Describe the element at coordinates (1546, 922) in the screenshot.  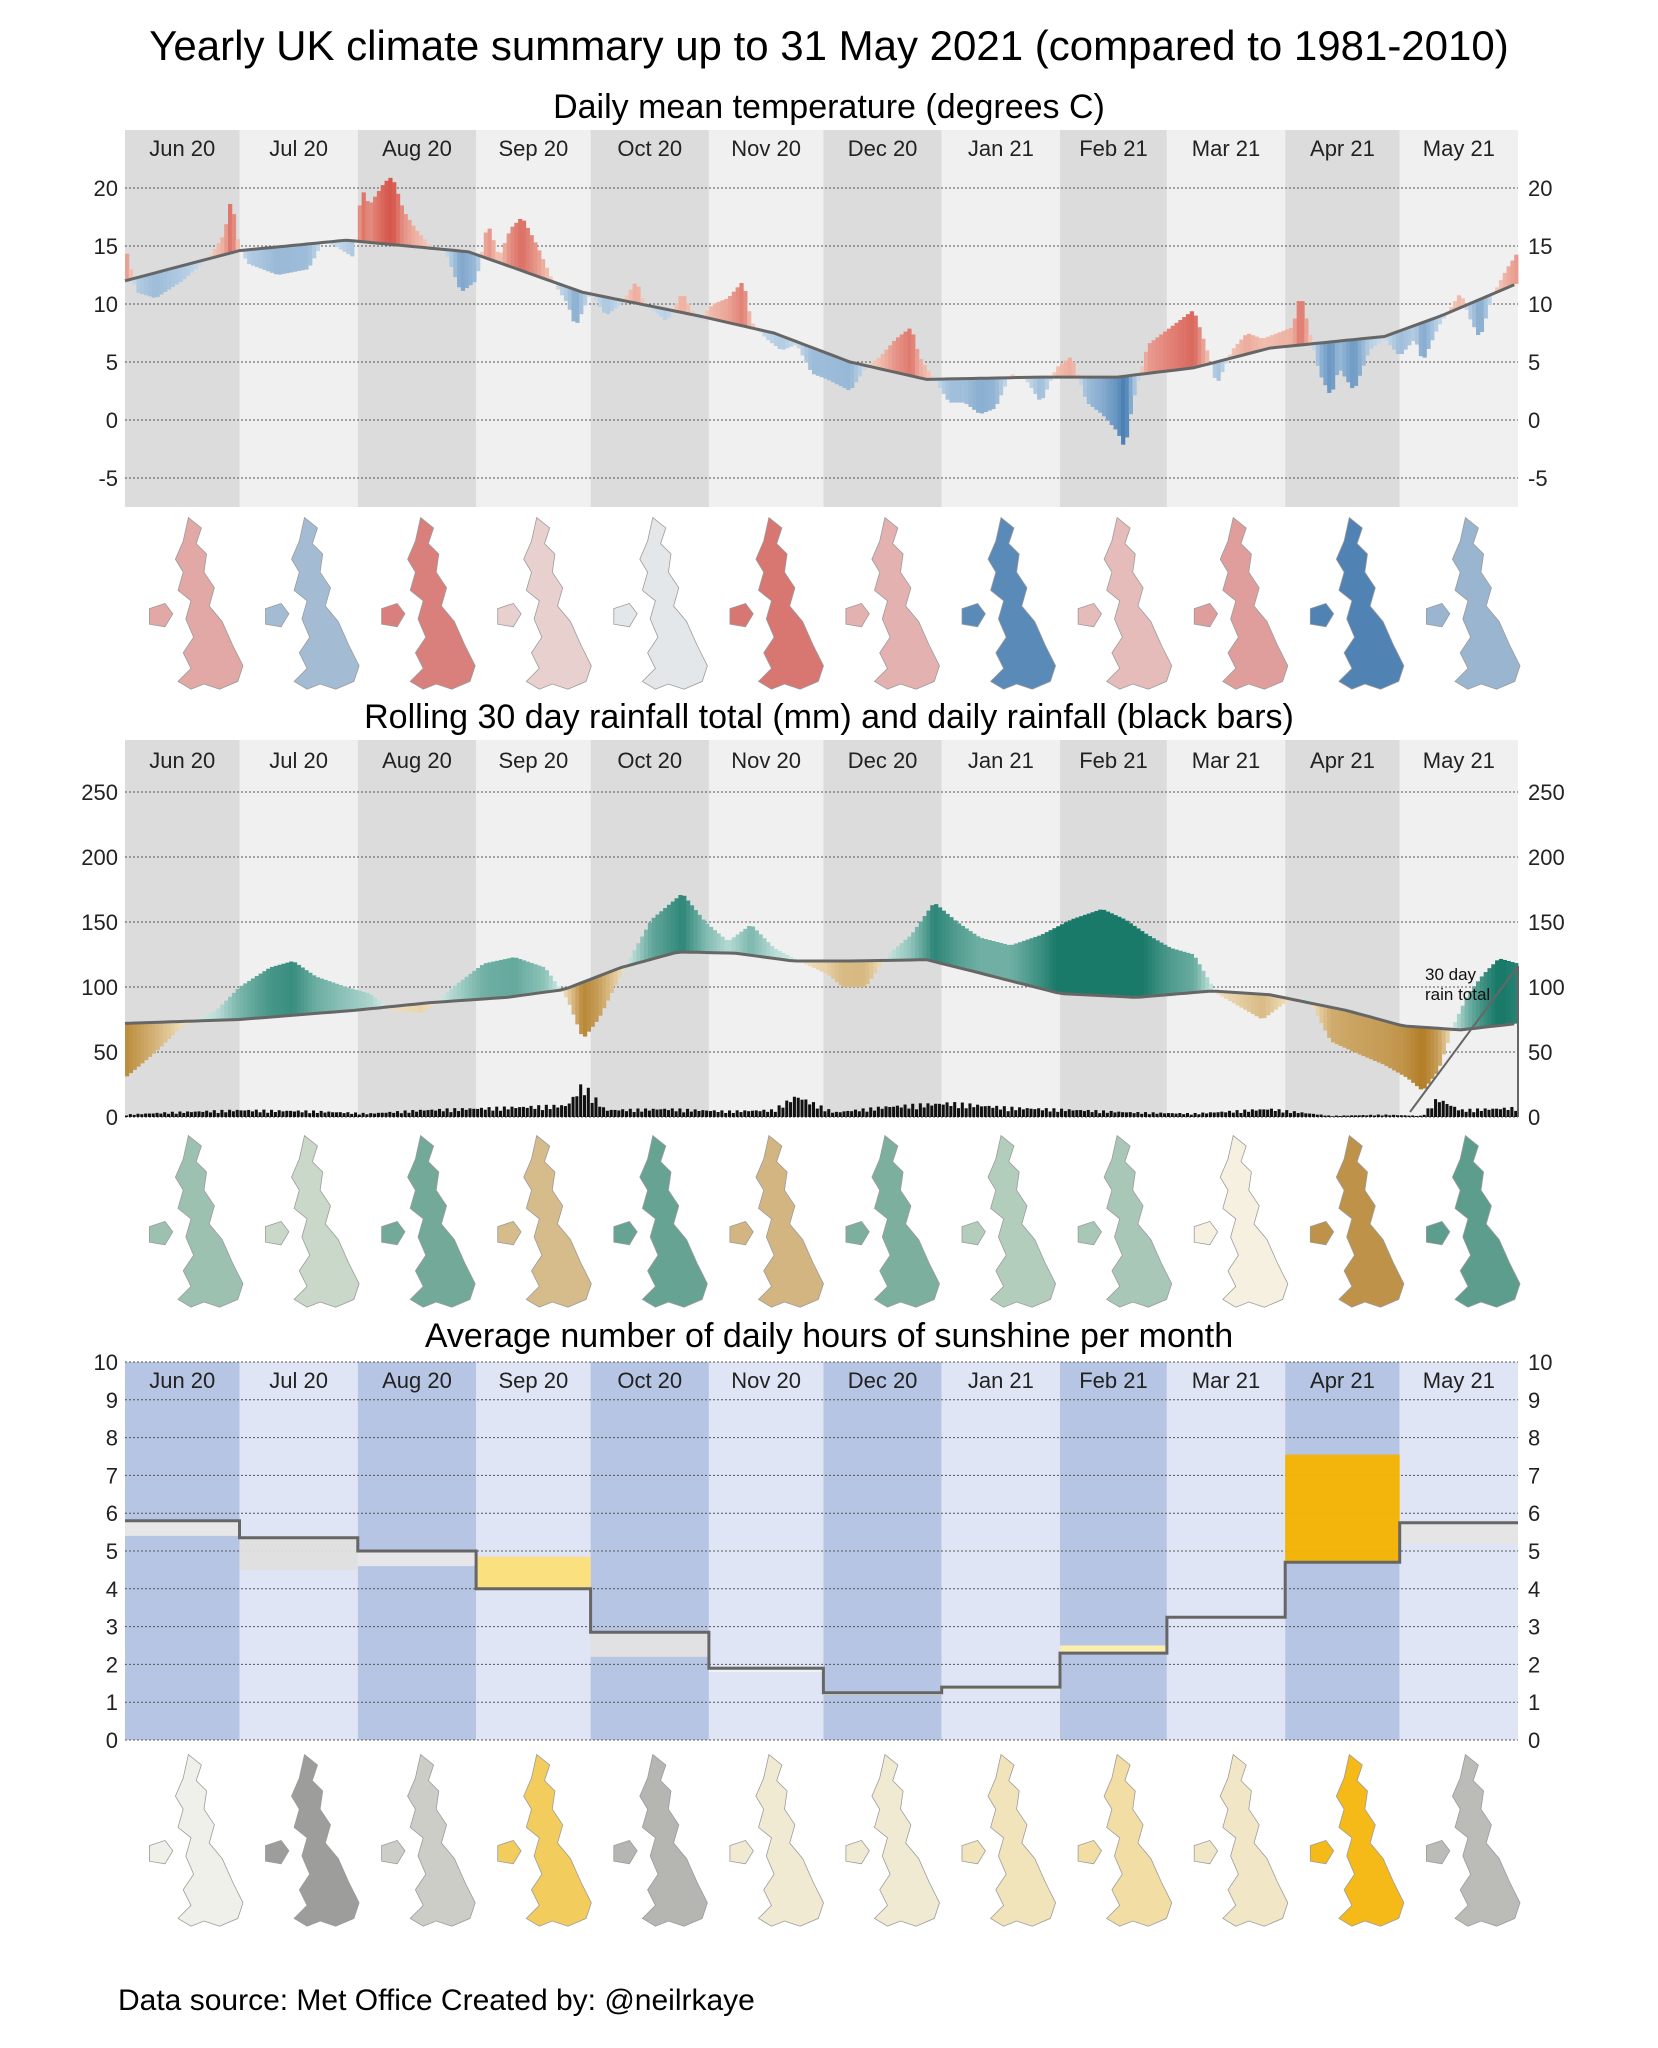
I see `y-tick-label: 150` at that location.